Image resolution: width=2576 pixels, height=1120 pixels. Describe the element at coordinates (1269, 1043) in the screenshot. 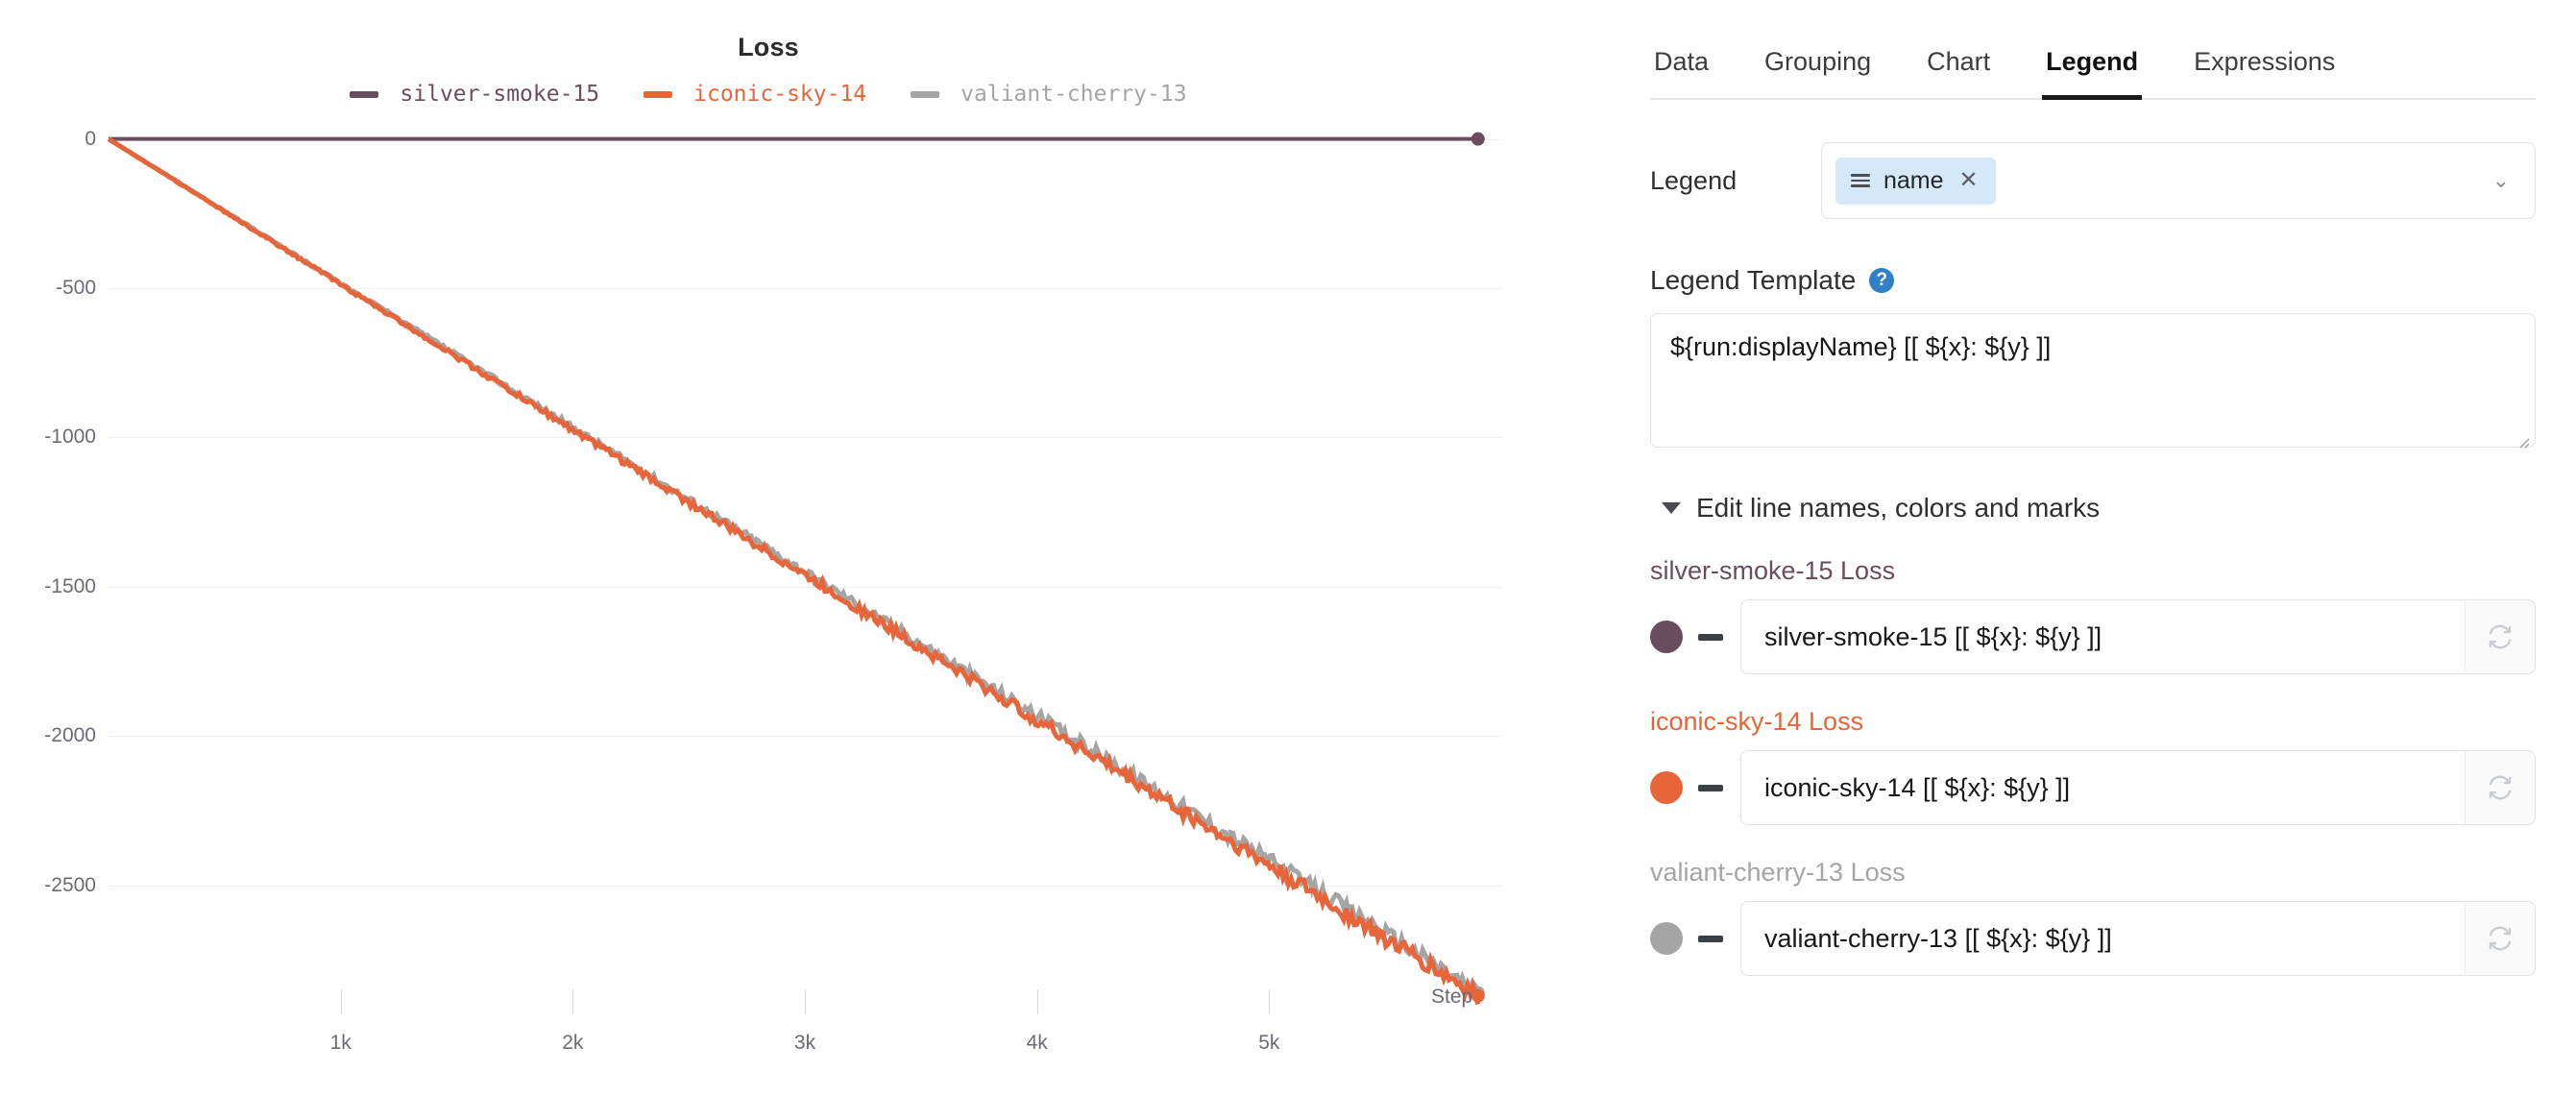

I see `x-axis-tick-label: 5k` at that location.